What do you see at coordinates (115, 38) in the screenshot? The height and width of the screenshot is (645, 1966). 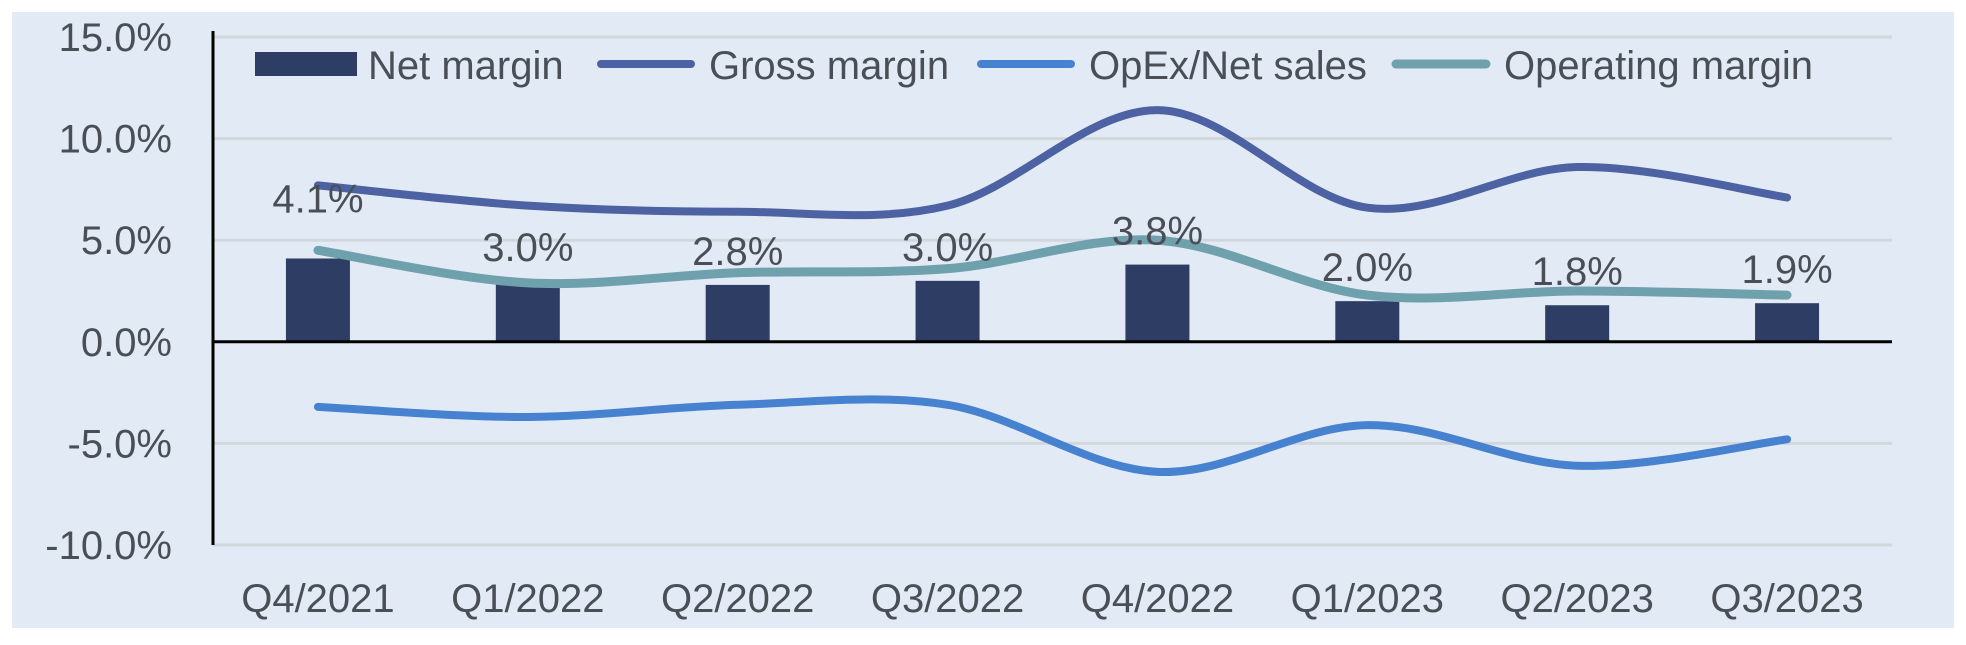 I see `y-tick-label: 15.0%` at bounding box center [115, 38].